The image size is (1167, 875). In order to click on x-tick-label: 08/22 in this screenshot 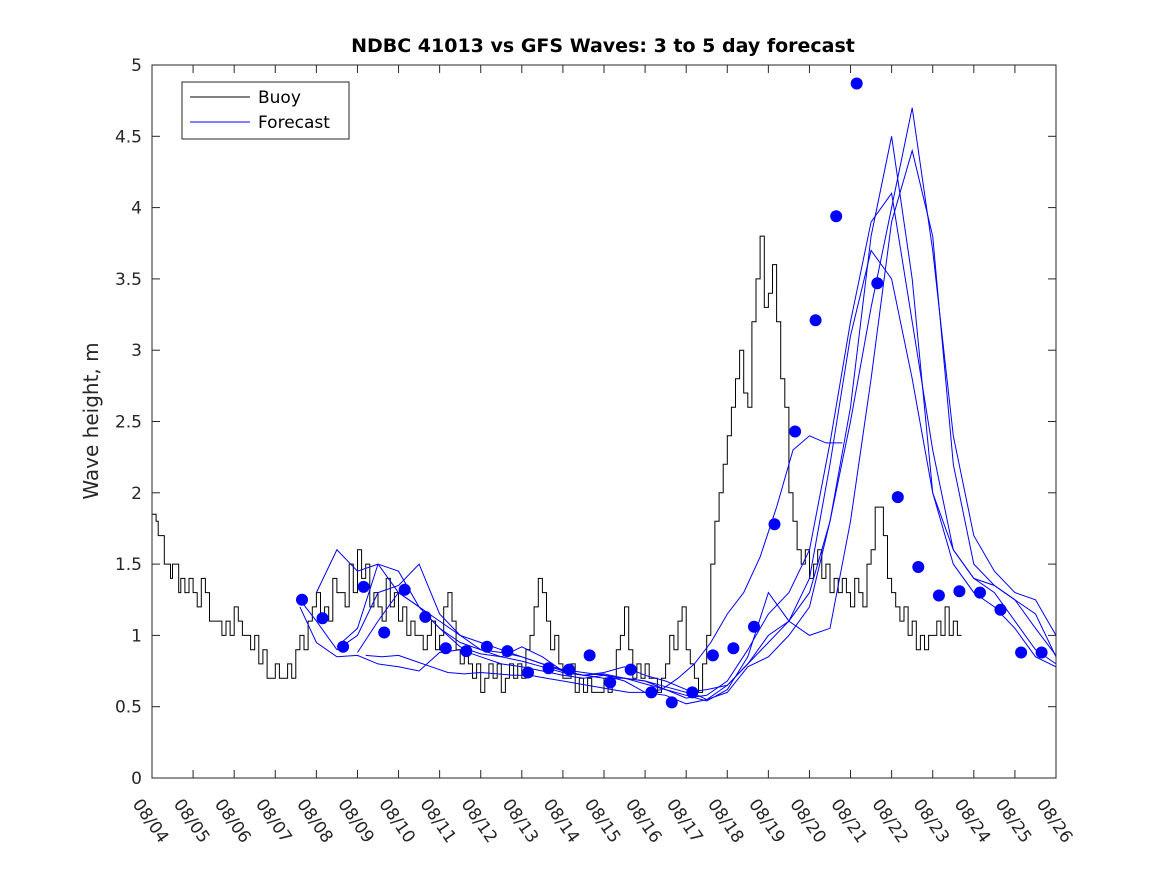, I will do `click(890, 821)`.